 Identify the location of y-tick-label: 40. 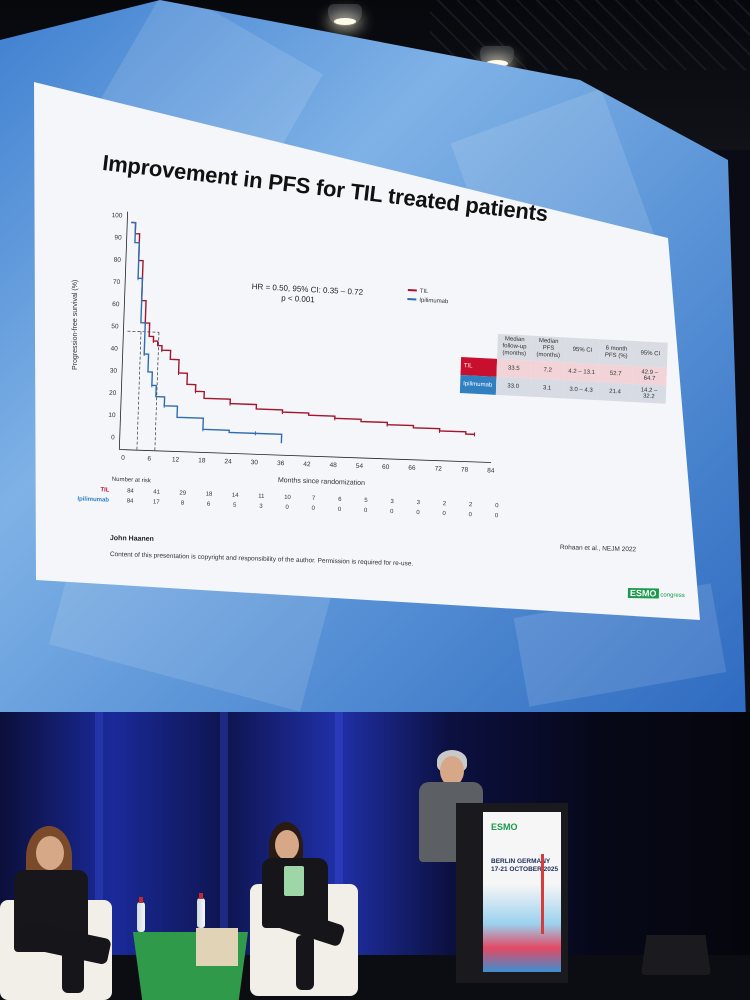
(114, 348).